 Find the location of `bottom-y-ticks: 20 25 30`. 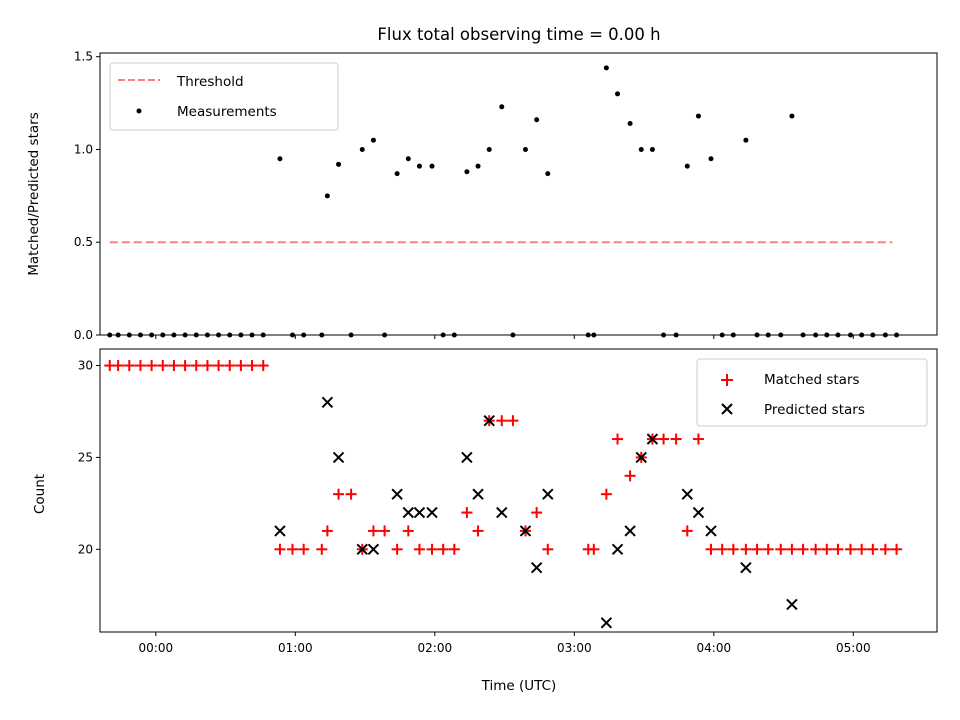

bottom-y-ticks: 20 25 30 is located at coordinates (89, 457).